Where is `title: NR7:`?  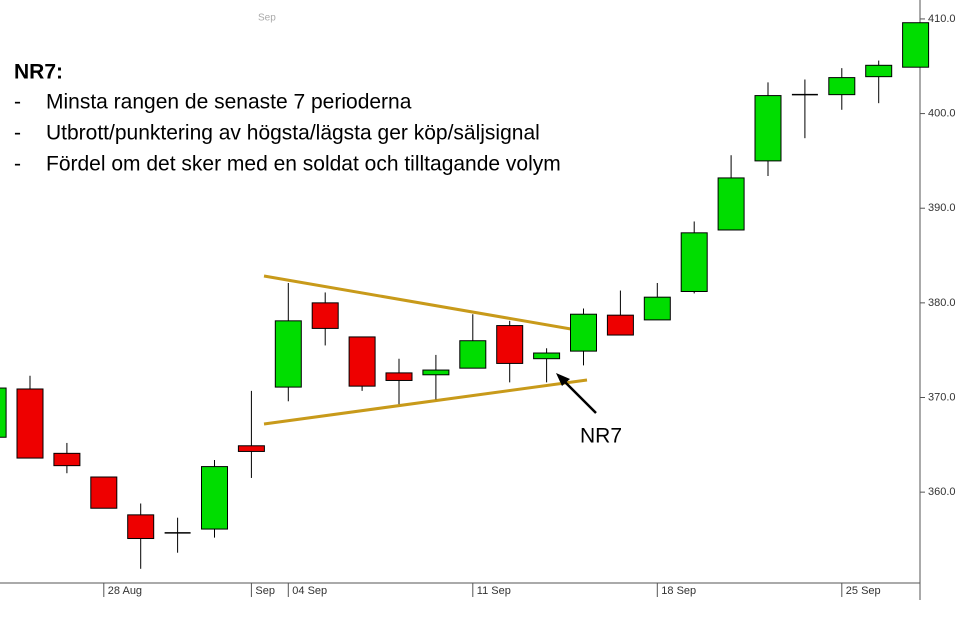
title: NR7: is located at coordinates (38, 72).